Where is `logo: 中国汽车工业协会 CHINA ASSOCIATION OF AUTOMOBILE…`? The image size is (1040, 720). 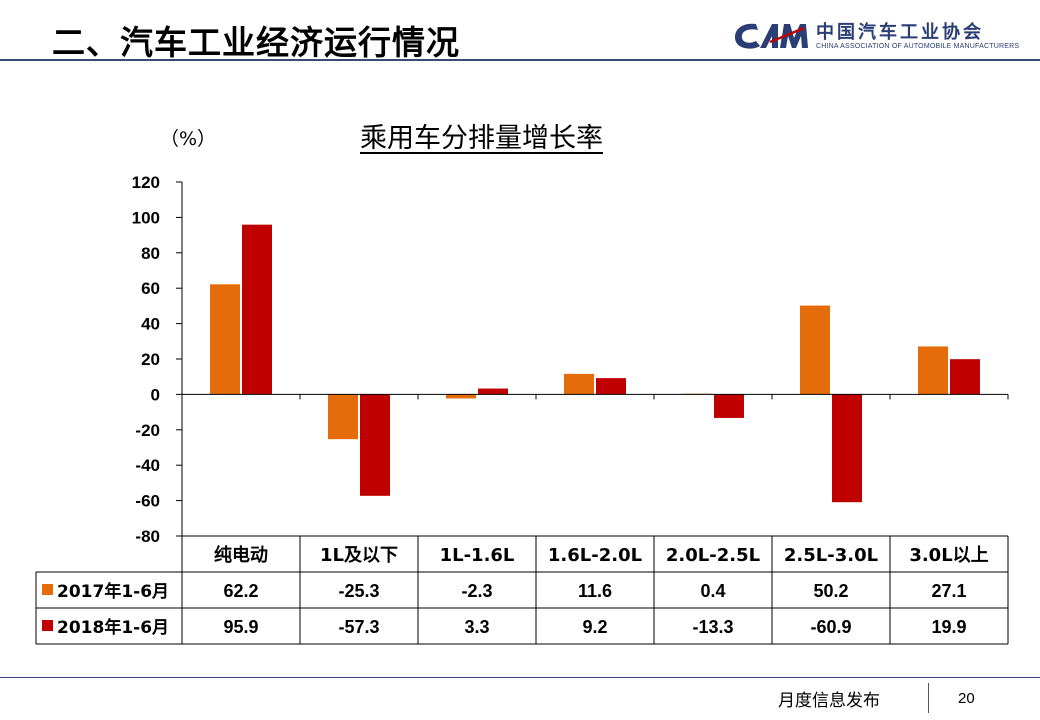 logo: 中国汽车工业协会 CHINA ASSOCIATION OF AUTOMOBILE… is located at coordinates (880, 36).